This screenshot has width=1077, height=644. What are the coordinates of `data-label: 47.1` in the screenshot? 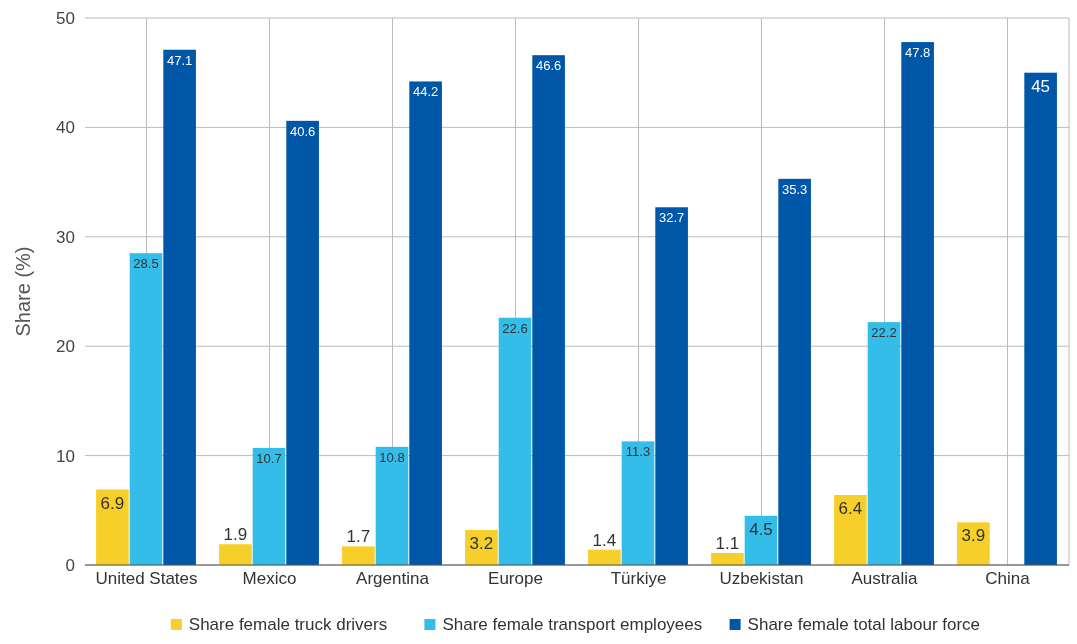 It's located at (179, 60).